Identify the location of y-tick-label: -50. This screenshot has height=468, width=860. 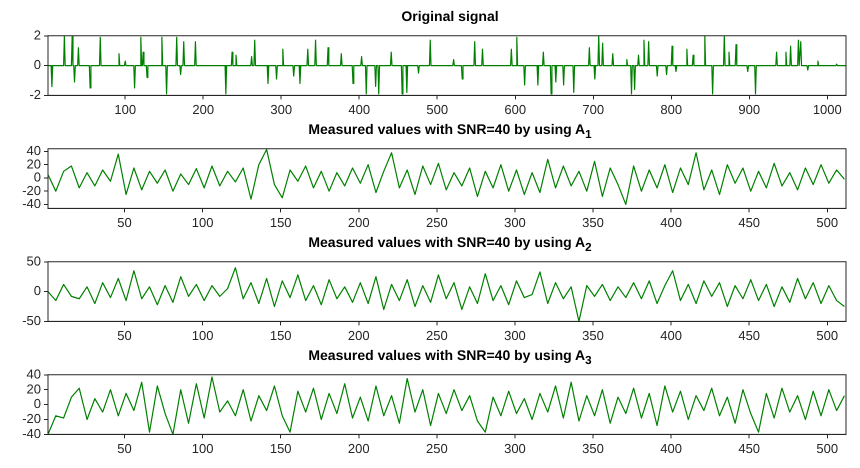
(31, 320).